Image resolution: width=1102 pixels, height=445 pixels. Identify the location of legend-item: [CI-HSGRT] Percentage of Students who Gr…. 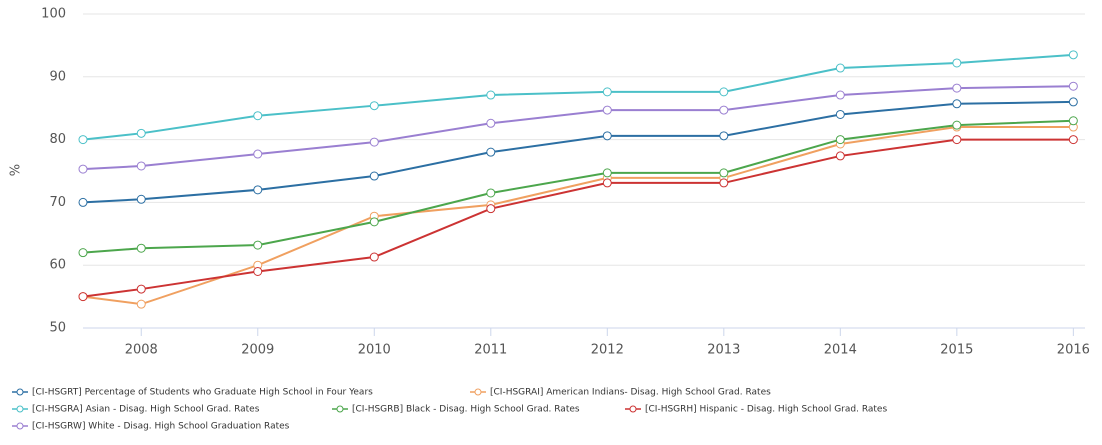
(192, 393).